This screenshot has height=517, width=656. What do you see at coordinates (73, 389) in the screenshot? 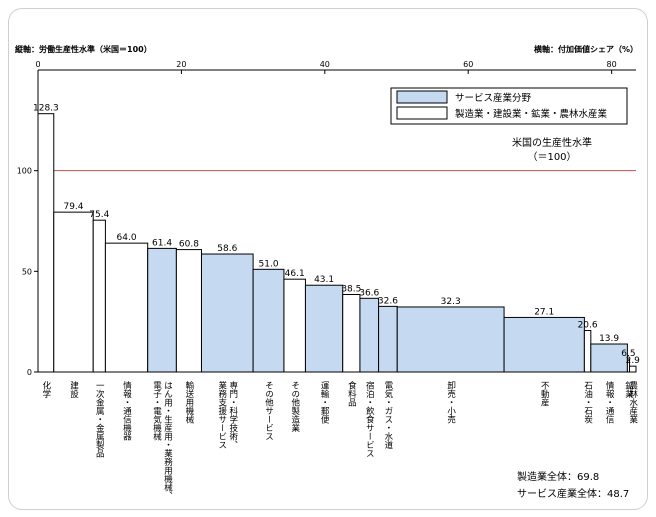
I see `bar-category-label-1: 建設` at bounding box center [73, 389].